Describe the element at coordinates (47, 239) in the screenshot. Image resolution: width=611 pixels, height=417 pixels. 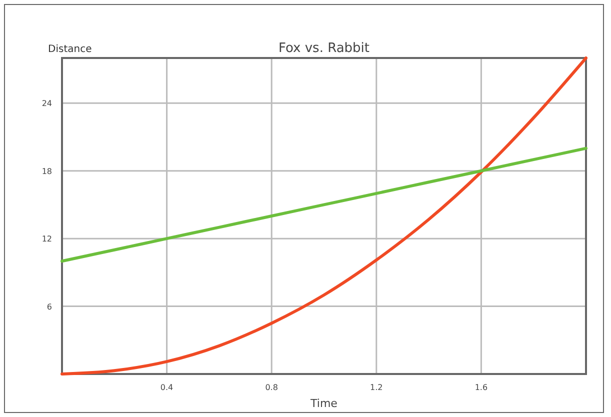
I see `y-tick-label: 12` at that location.